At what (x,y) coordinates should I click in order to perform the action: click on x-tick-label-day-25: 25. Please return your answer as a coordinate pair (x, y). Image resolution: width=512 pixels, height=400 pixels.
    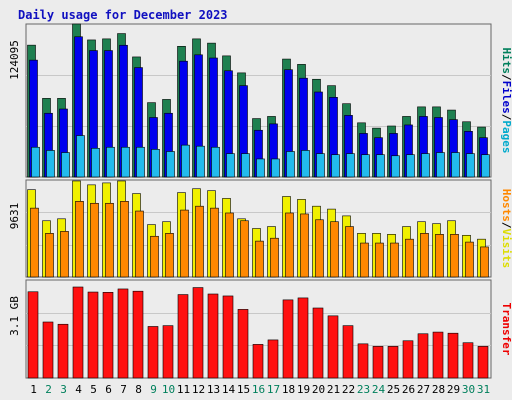
    Looking at the image, I should click on (393, 389).